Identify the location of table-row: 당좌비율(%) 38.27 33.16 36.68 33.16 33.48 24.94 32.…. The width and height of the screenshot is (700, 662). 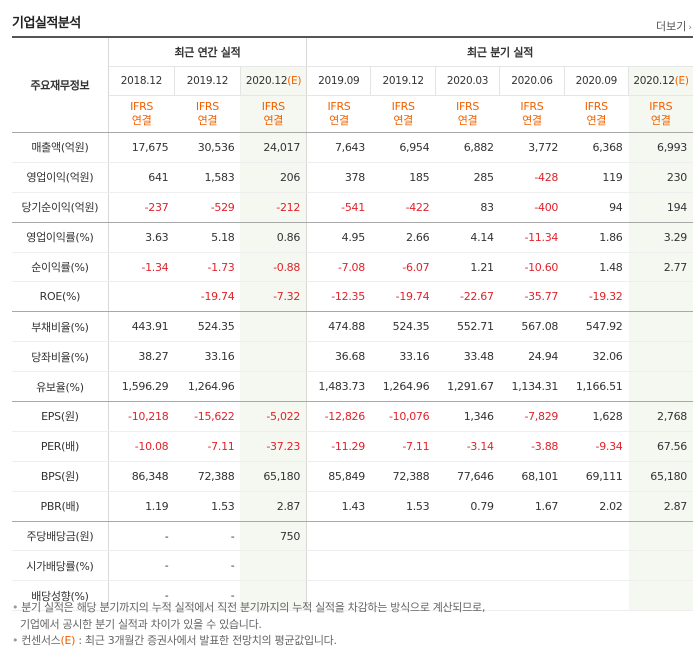
(352, 357).